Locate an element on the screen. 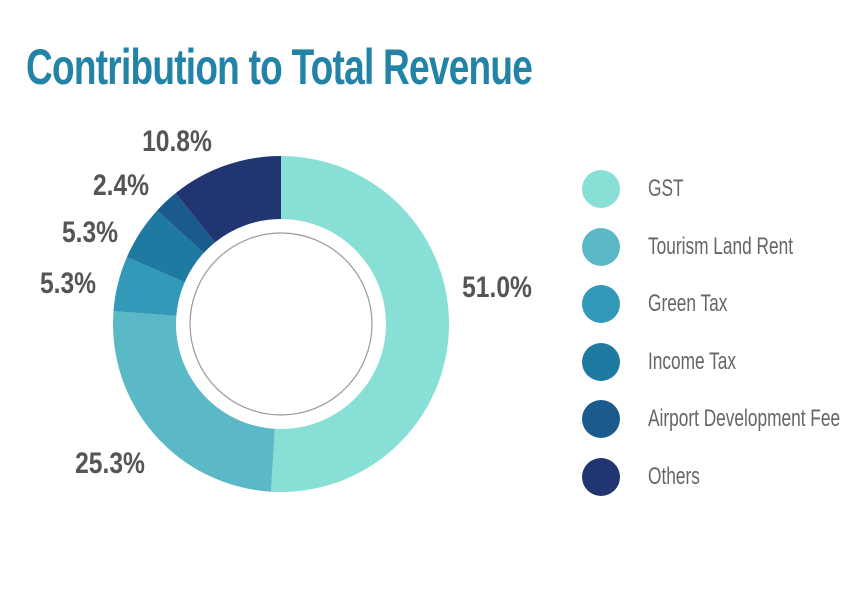 The height and width of the screenshot is (600, 868). donut-slice-income-tax is located at coordinates (165, 246).